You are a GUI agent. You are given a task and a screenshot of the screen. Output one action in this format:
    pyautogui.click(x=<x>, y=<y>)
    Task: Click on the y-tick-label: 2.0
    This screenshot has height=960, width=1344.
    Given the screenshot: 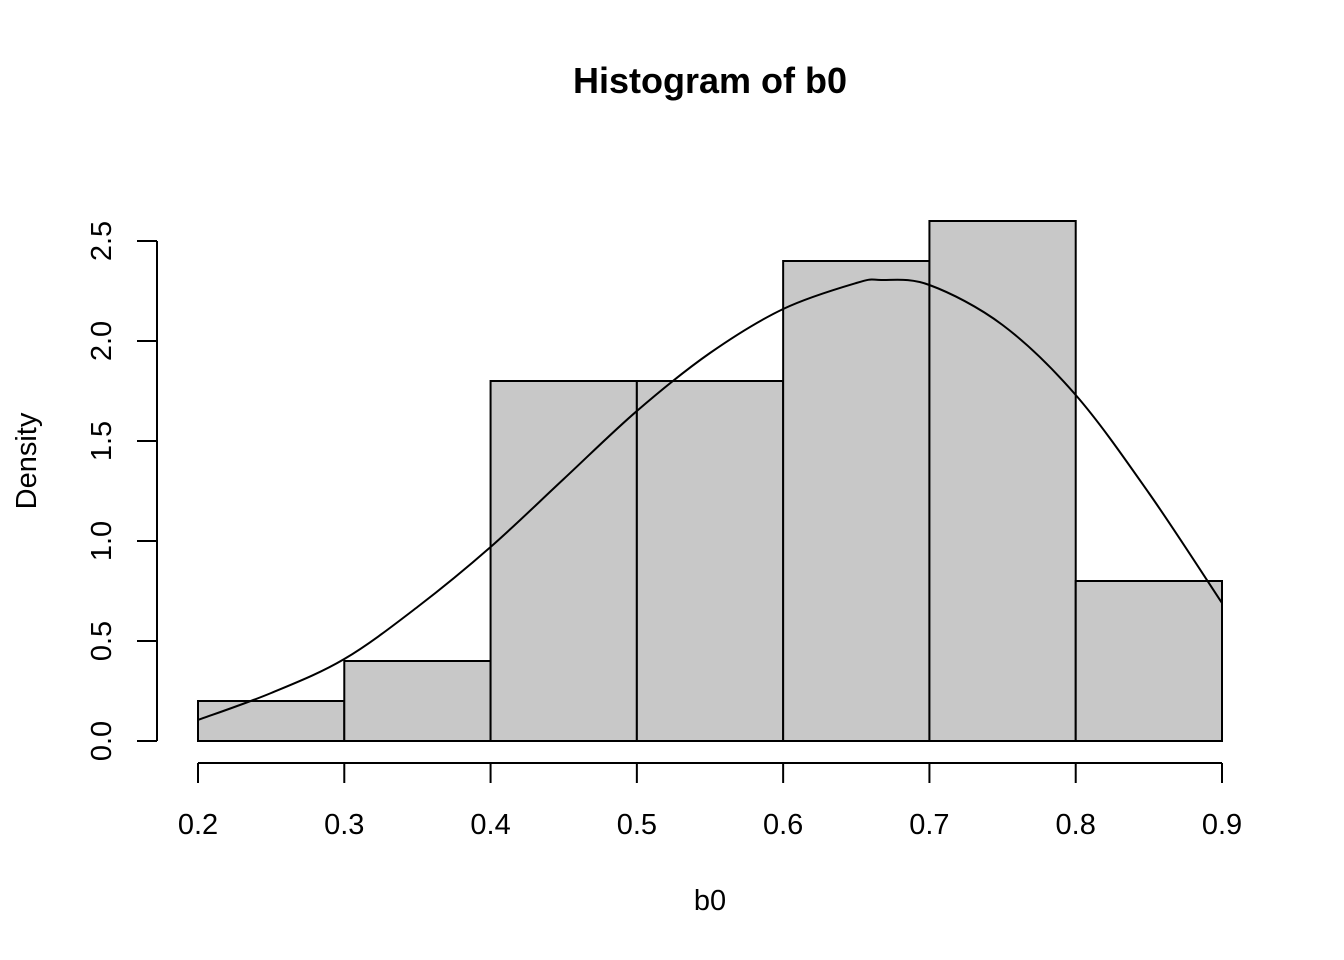 What is the action you would take?
    pyautogui.click(x=102, y=341)
    